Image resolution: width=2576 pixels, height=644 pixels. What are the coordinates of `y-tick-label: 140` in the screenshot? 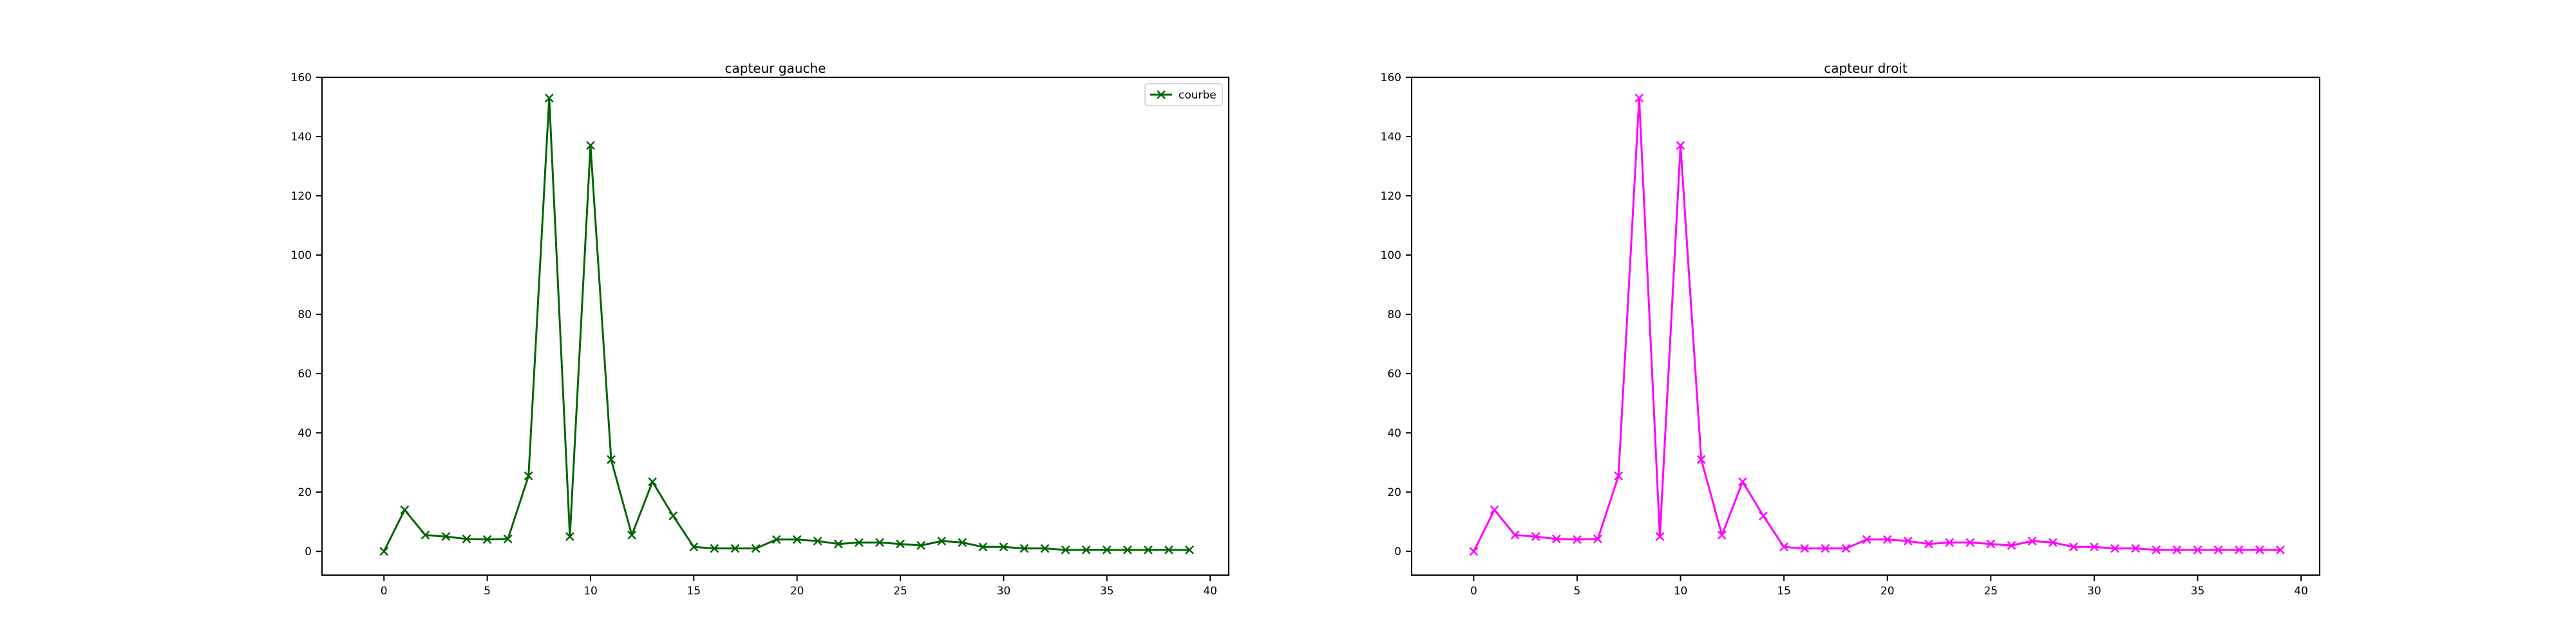 It's located at (1391, 137).